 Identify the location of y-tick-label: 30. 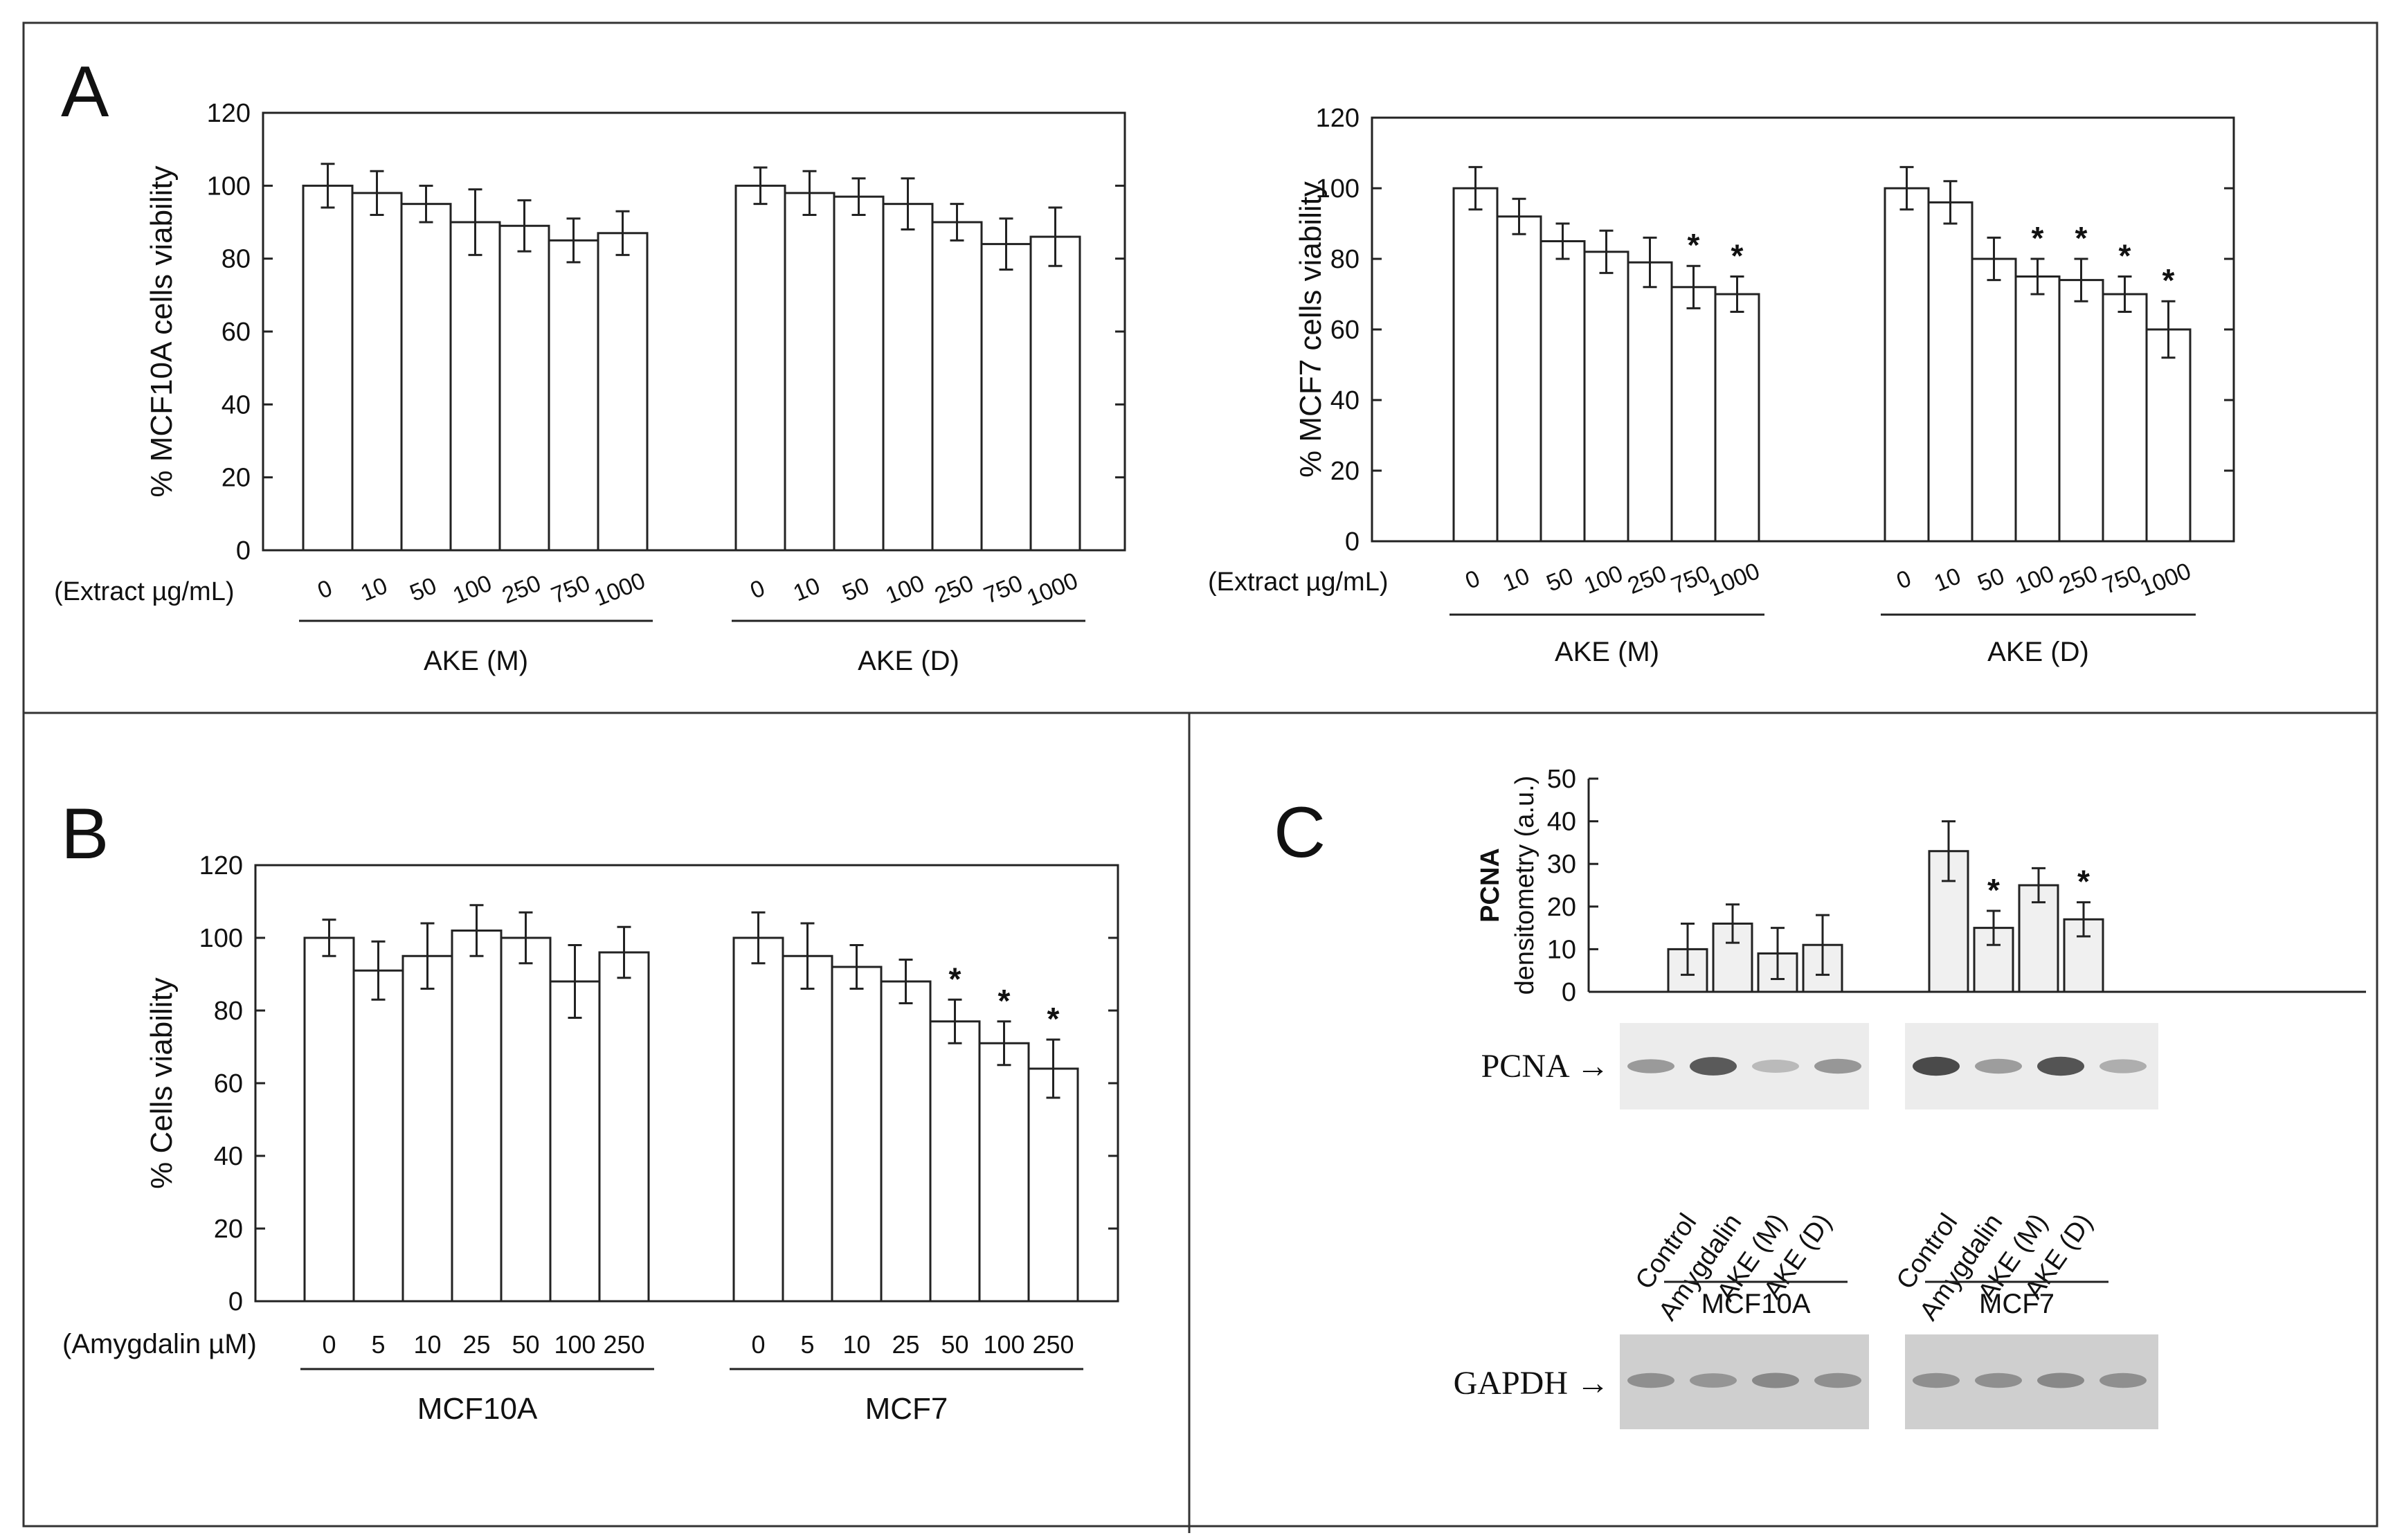
(1561, 864).